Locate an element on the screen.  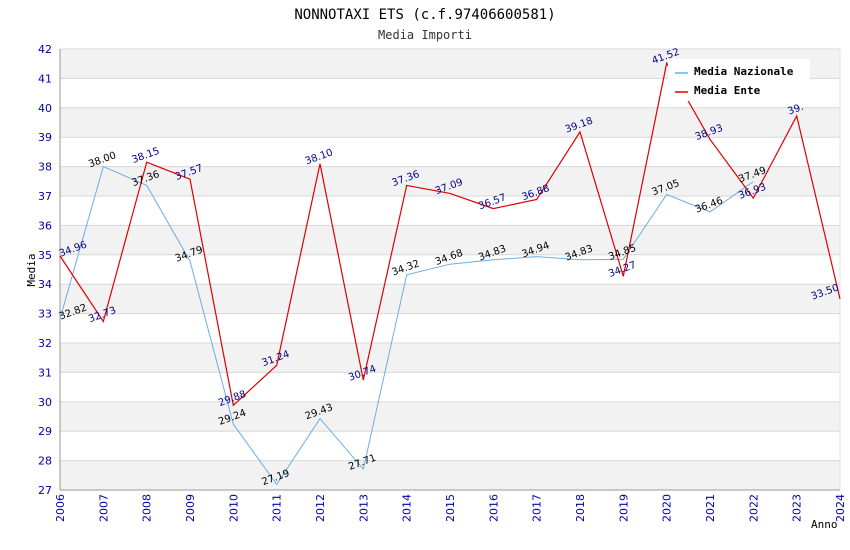
y-tick-label: 28 is located at coordinates (45, 461).